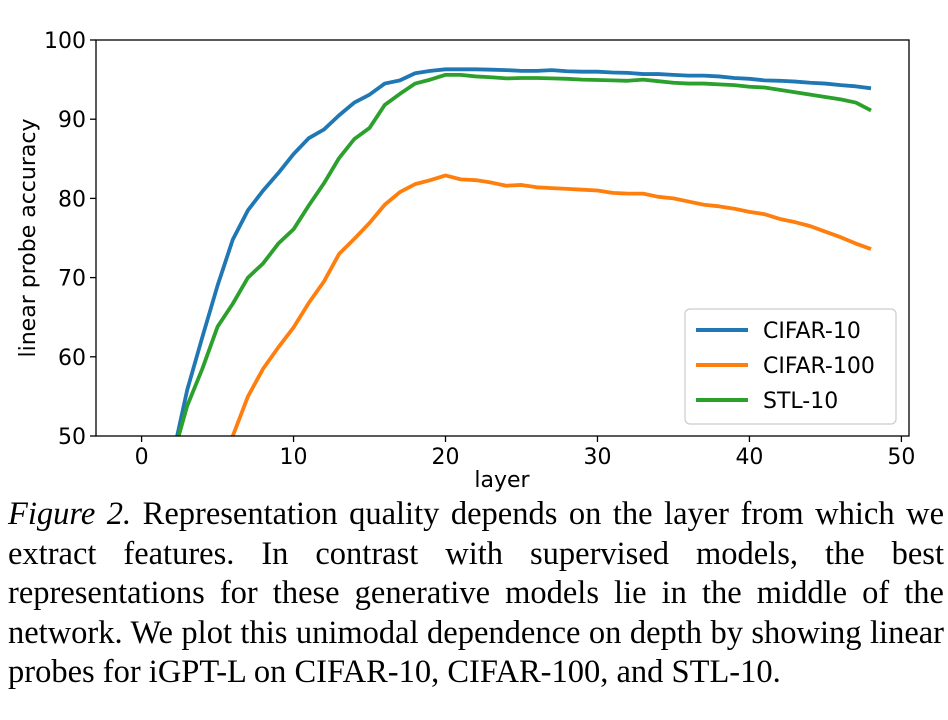  What do you see at coordinates (446, 457) in the screenshot?
I see `x-tick-label: 20` at bounding box center [446, 457].